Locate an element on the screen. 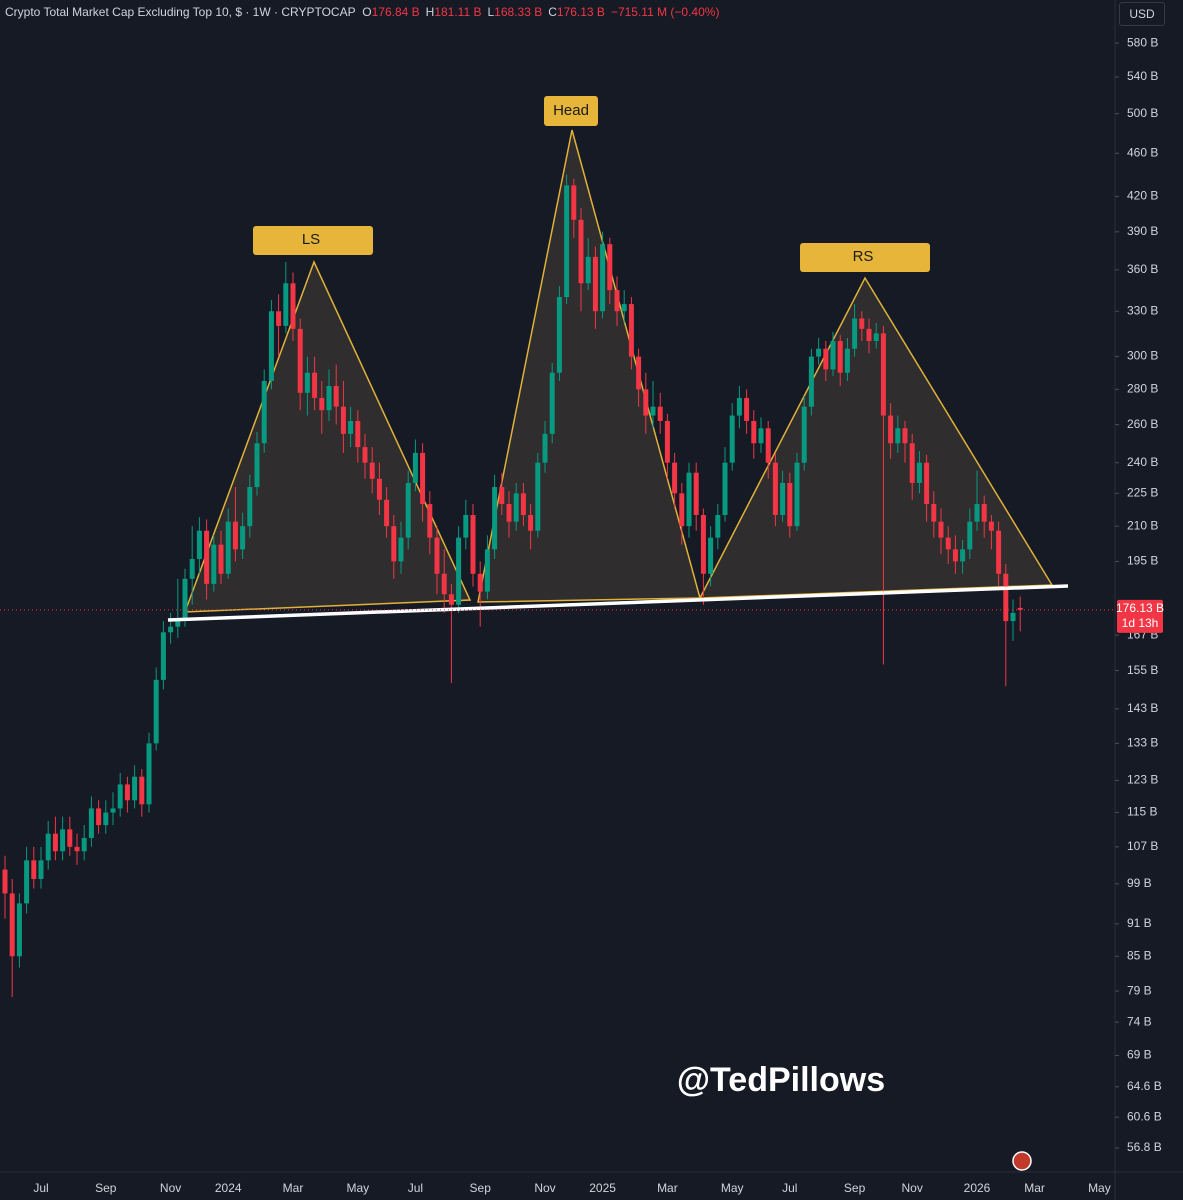 The image size is (1183, 1200). y-tick-label: 360 B is located at coordinates (1142, 269).